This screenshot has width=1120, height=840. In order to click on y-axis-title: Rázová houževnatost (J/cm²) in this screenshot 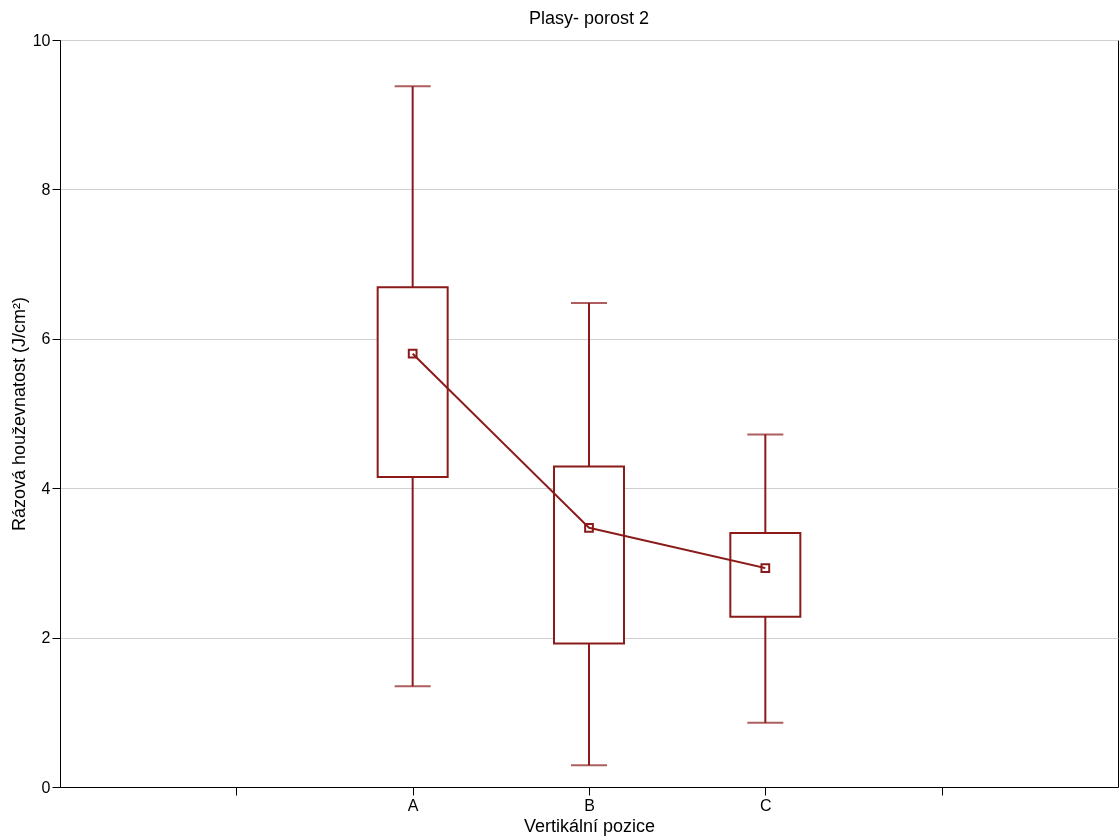, I will do `click(18, 414)`.